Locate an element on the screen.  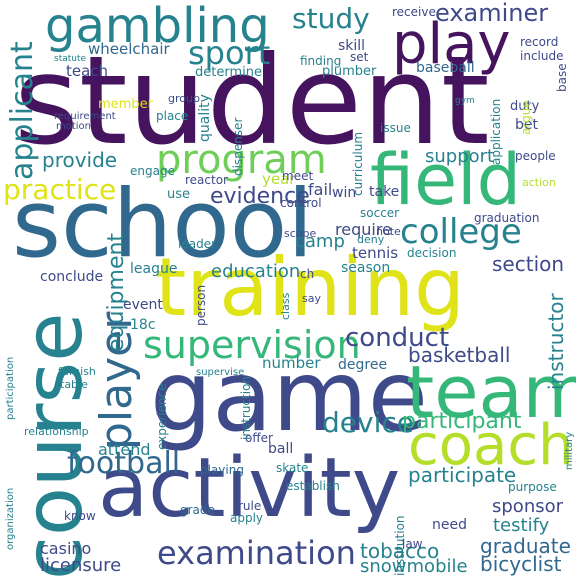
word: game is located at coordinates (289, 397).